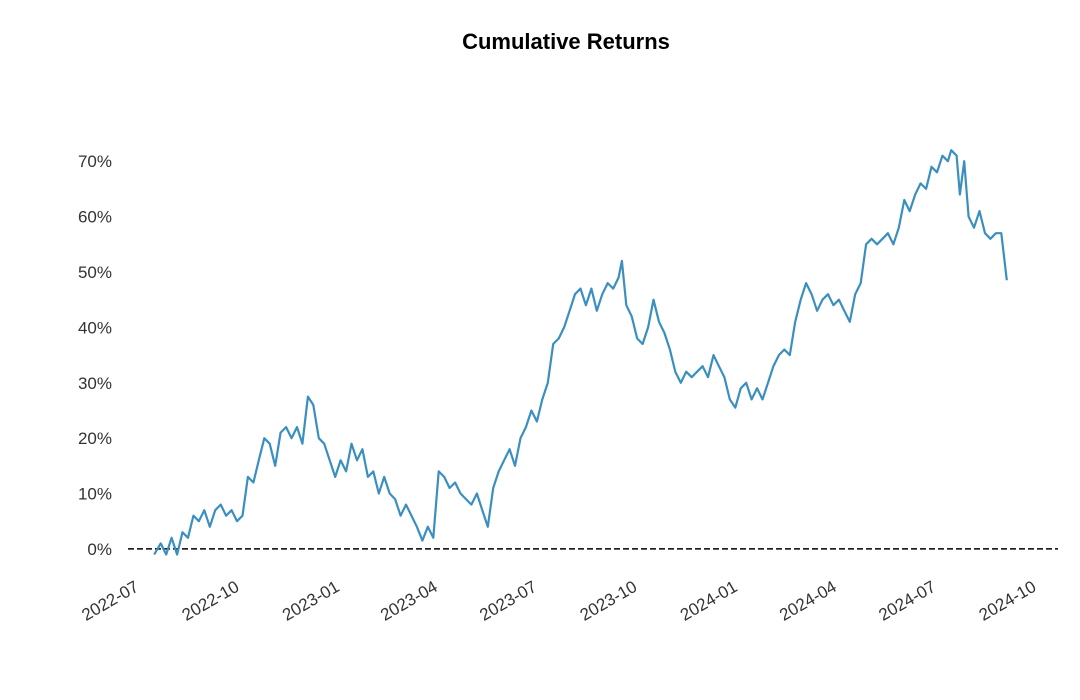 The width and height of the screenshot is (1080, 700). Describe the element at coordinates (508, 601) in the screenshot. I see `x-tick-label: 2023-07` at that location.